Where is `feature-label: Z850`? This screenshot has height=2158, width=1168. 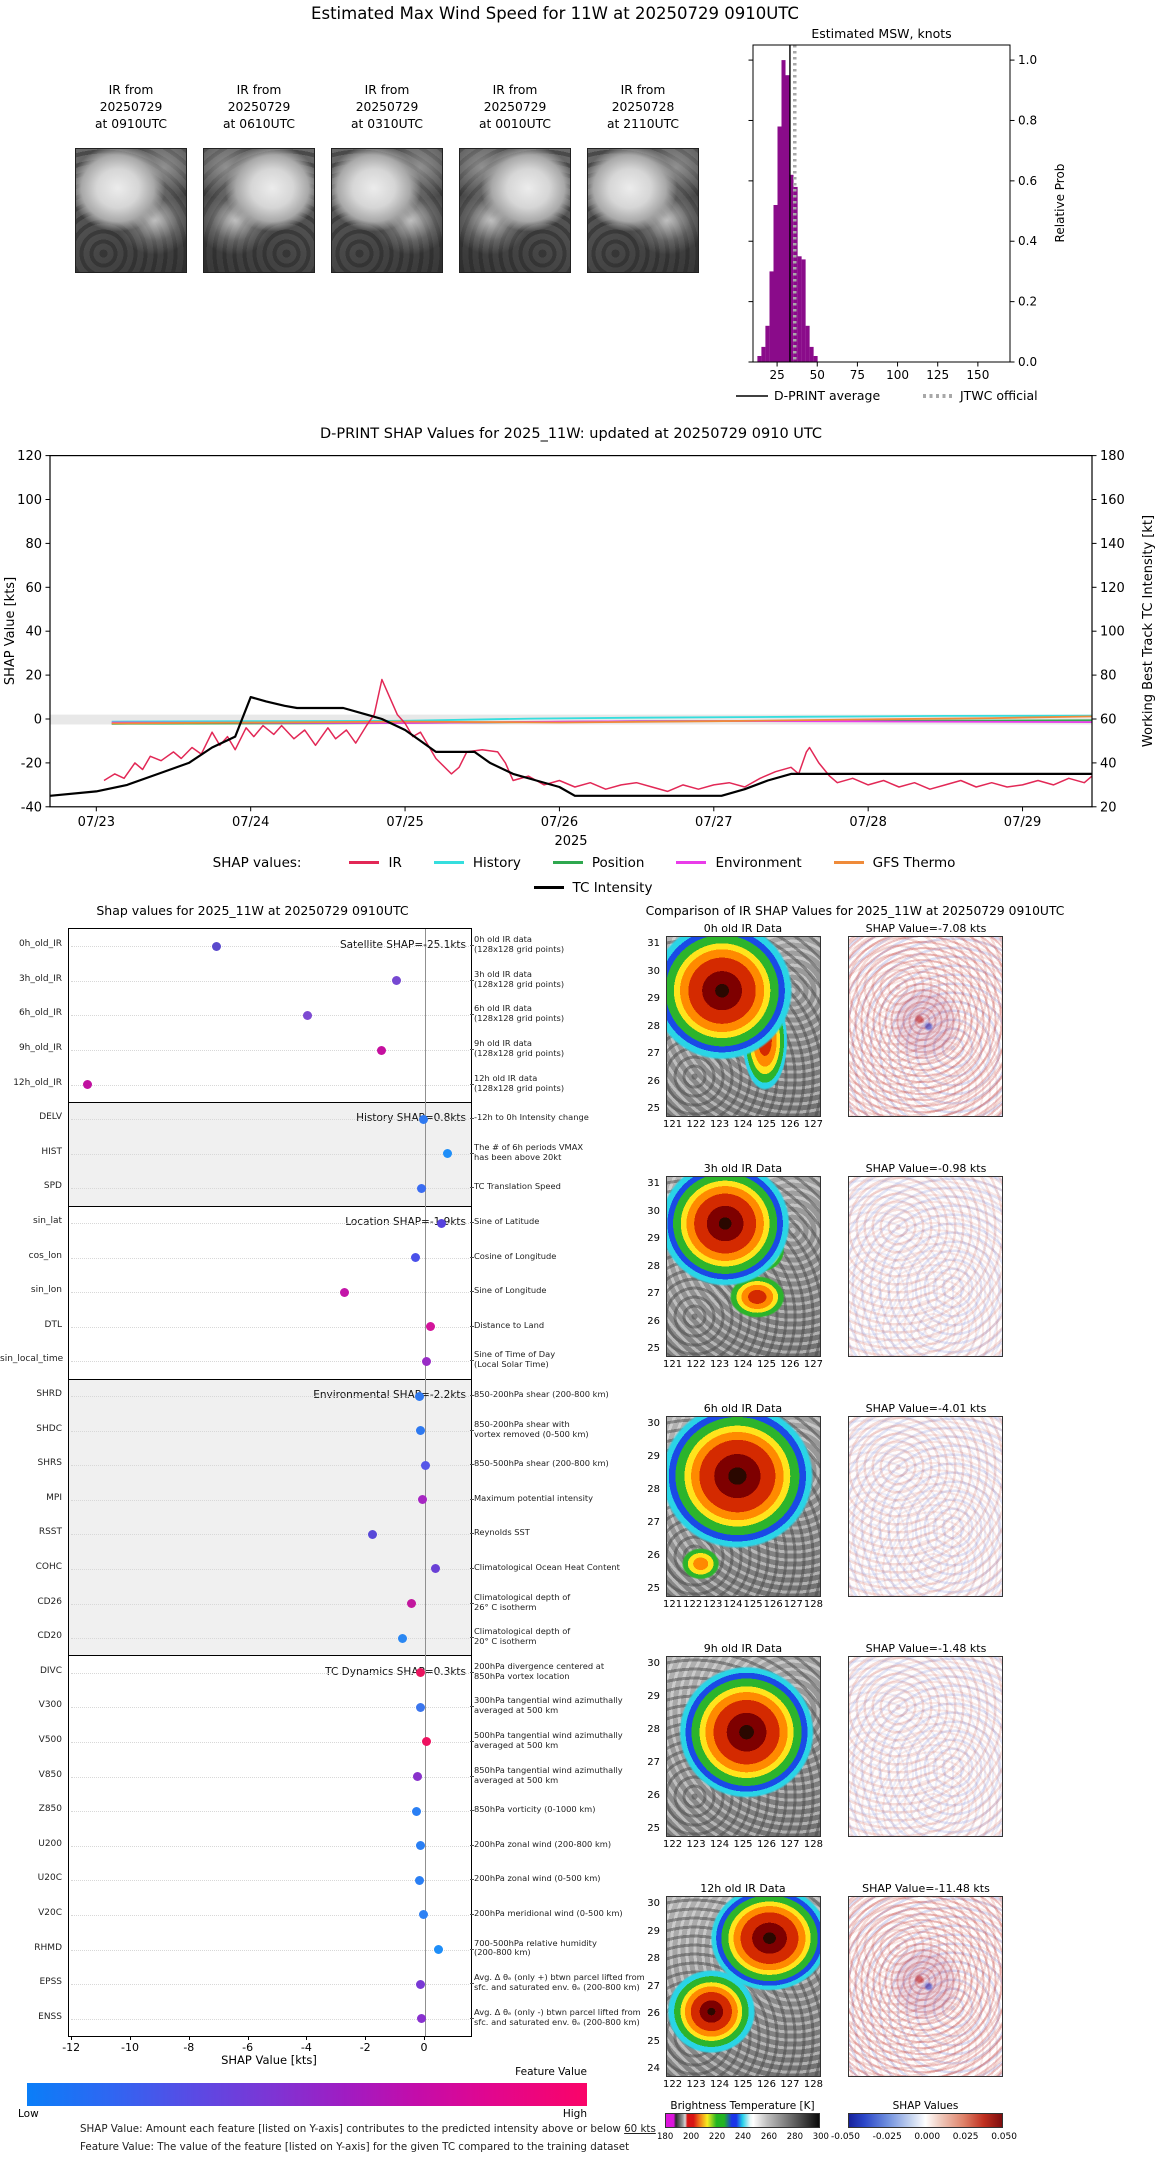 feature-label: Z850 is located at coordinates (50, 1809).